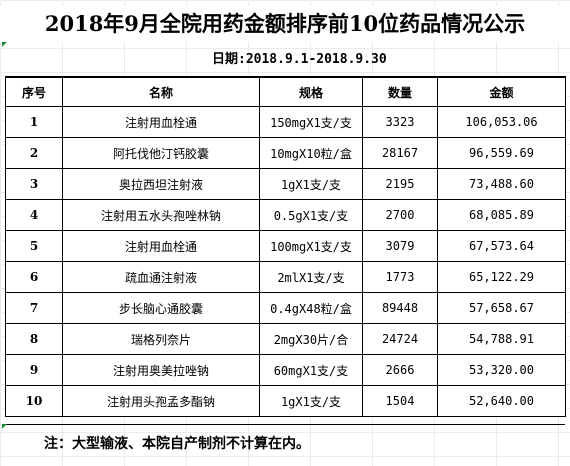  What do you see at coordinates (501, 308) in the screenshot?
I see `cell-amount: 57,658.67` at bounding box center [501, 308].